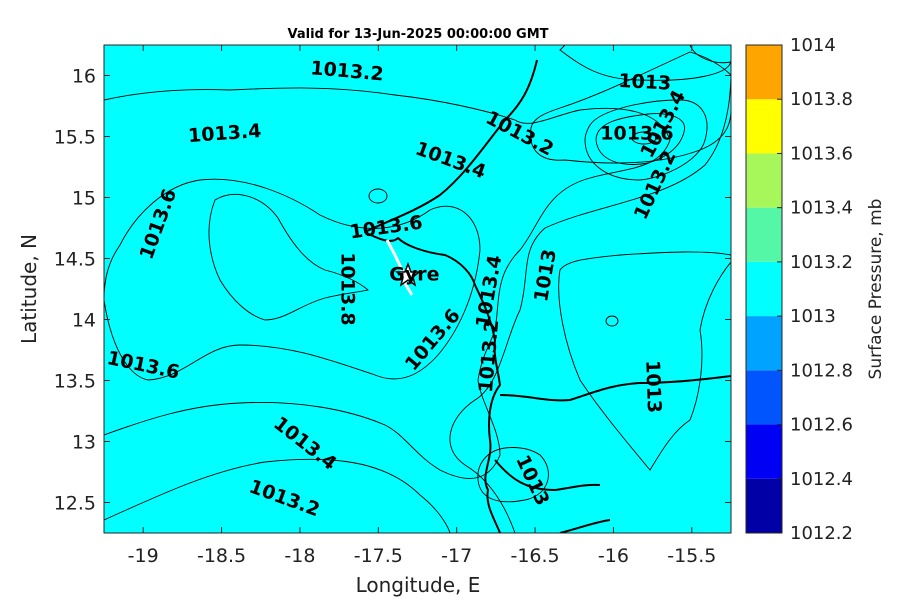 The image size is (900, 600). What do you see at coordinates (456, 556) in the screenshot?
I see `x-tick-label: -17` at bounding box center [456, 556].